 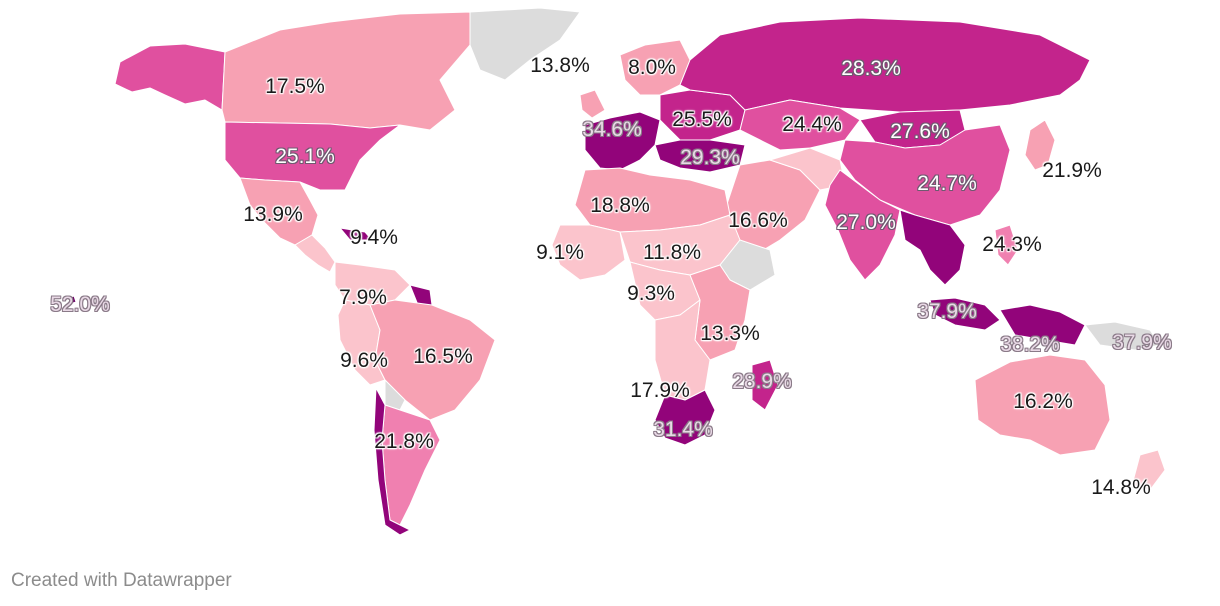 I want to click on region-south-africa, so click(x=685, y=417).